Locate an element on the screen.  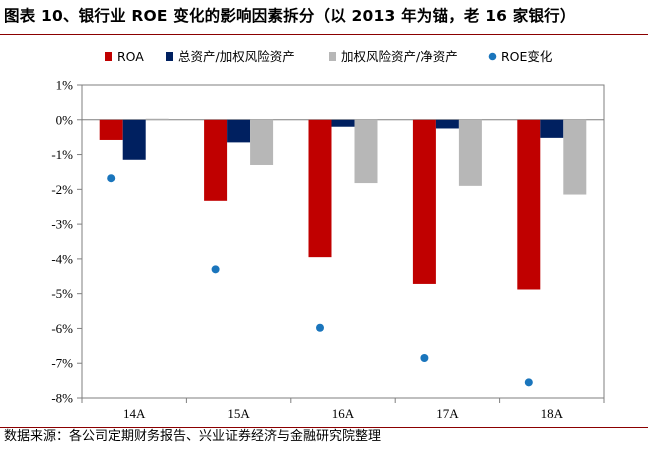
y-tick-label: 0% is located at coordinates (65, 119).